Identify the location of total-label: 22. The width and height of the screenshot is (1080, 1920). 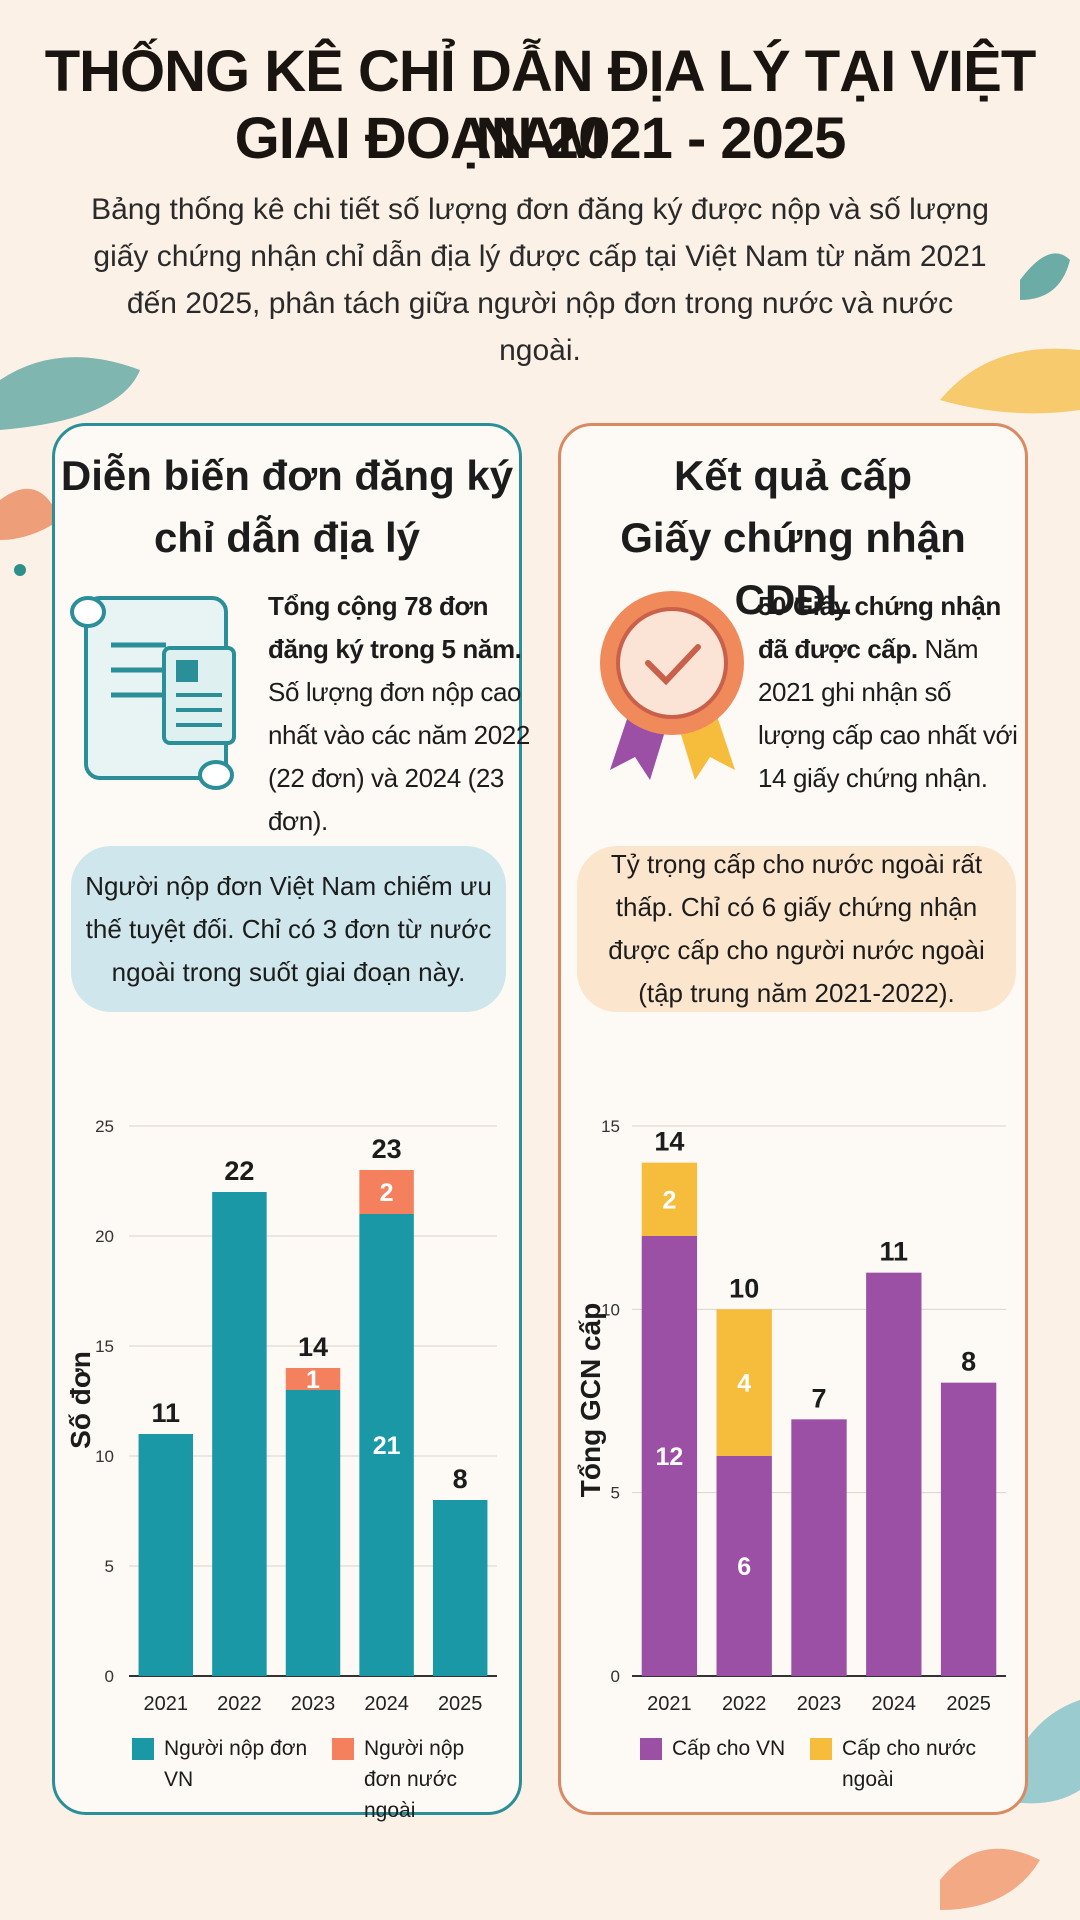
(239, 1171).